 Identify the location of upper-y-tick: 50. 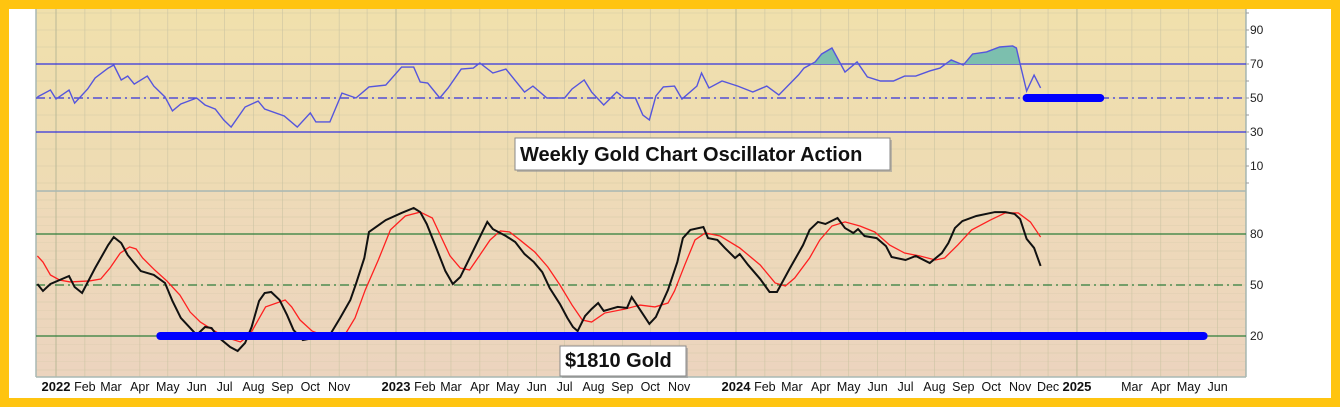
(1257, 98).